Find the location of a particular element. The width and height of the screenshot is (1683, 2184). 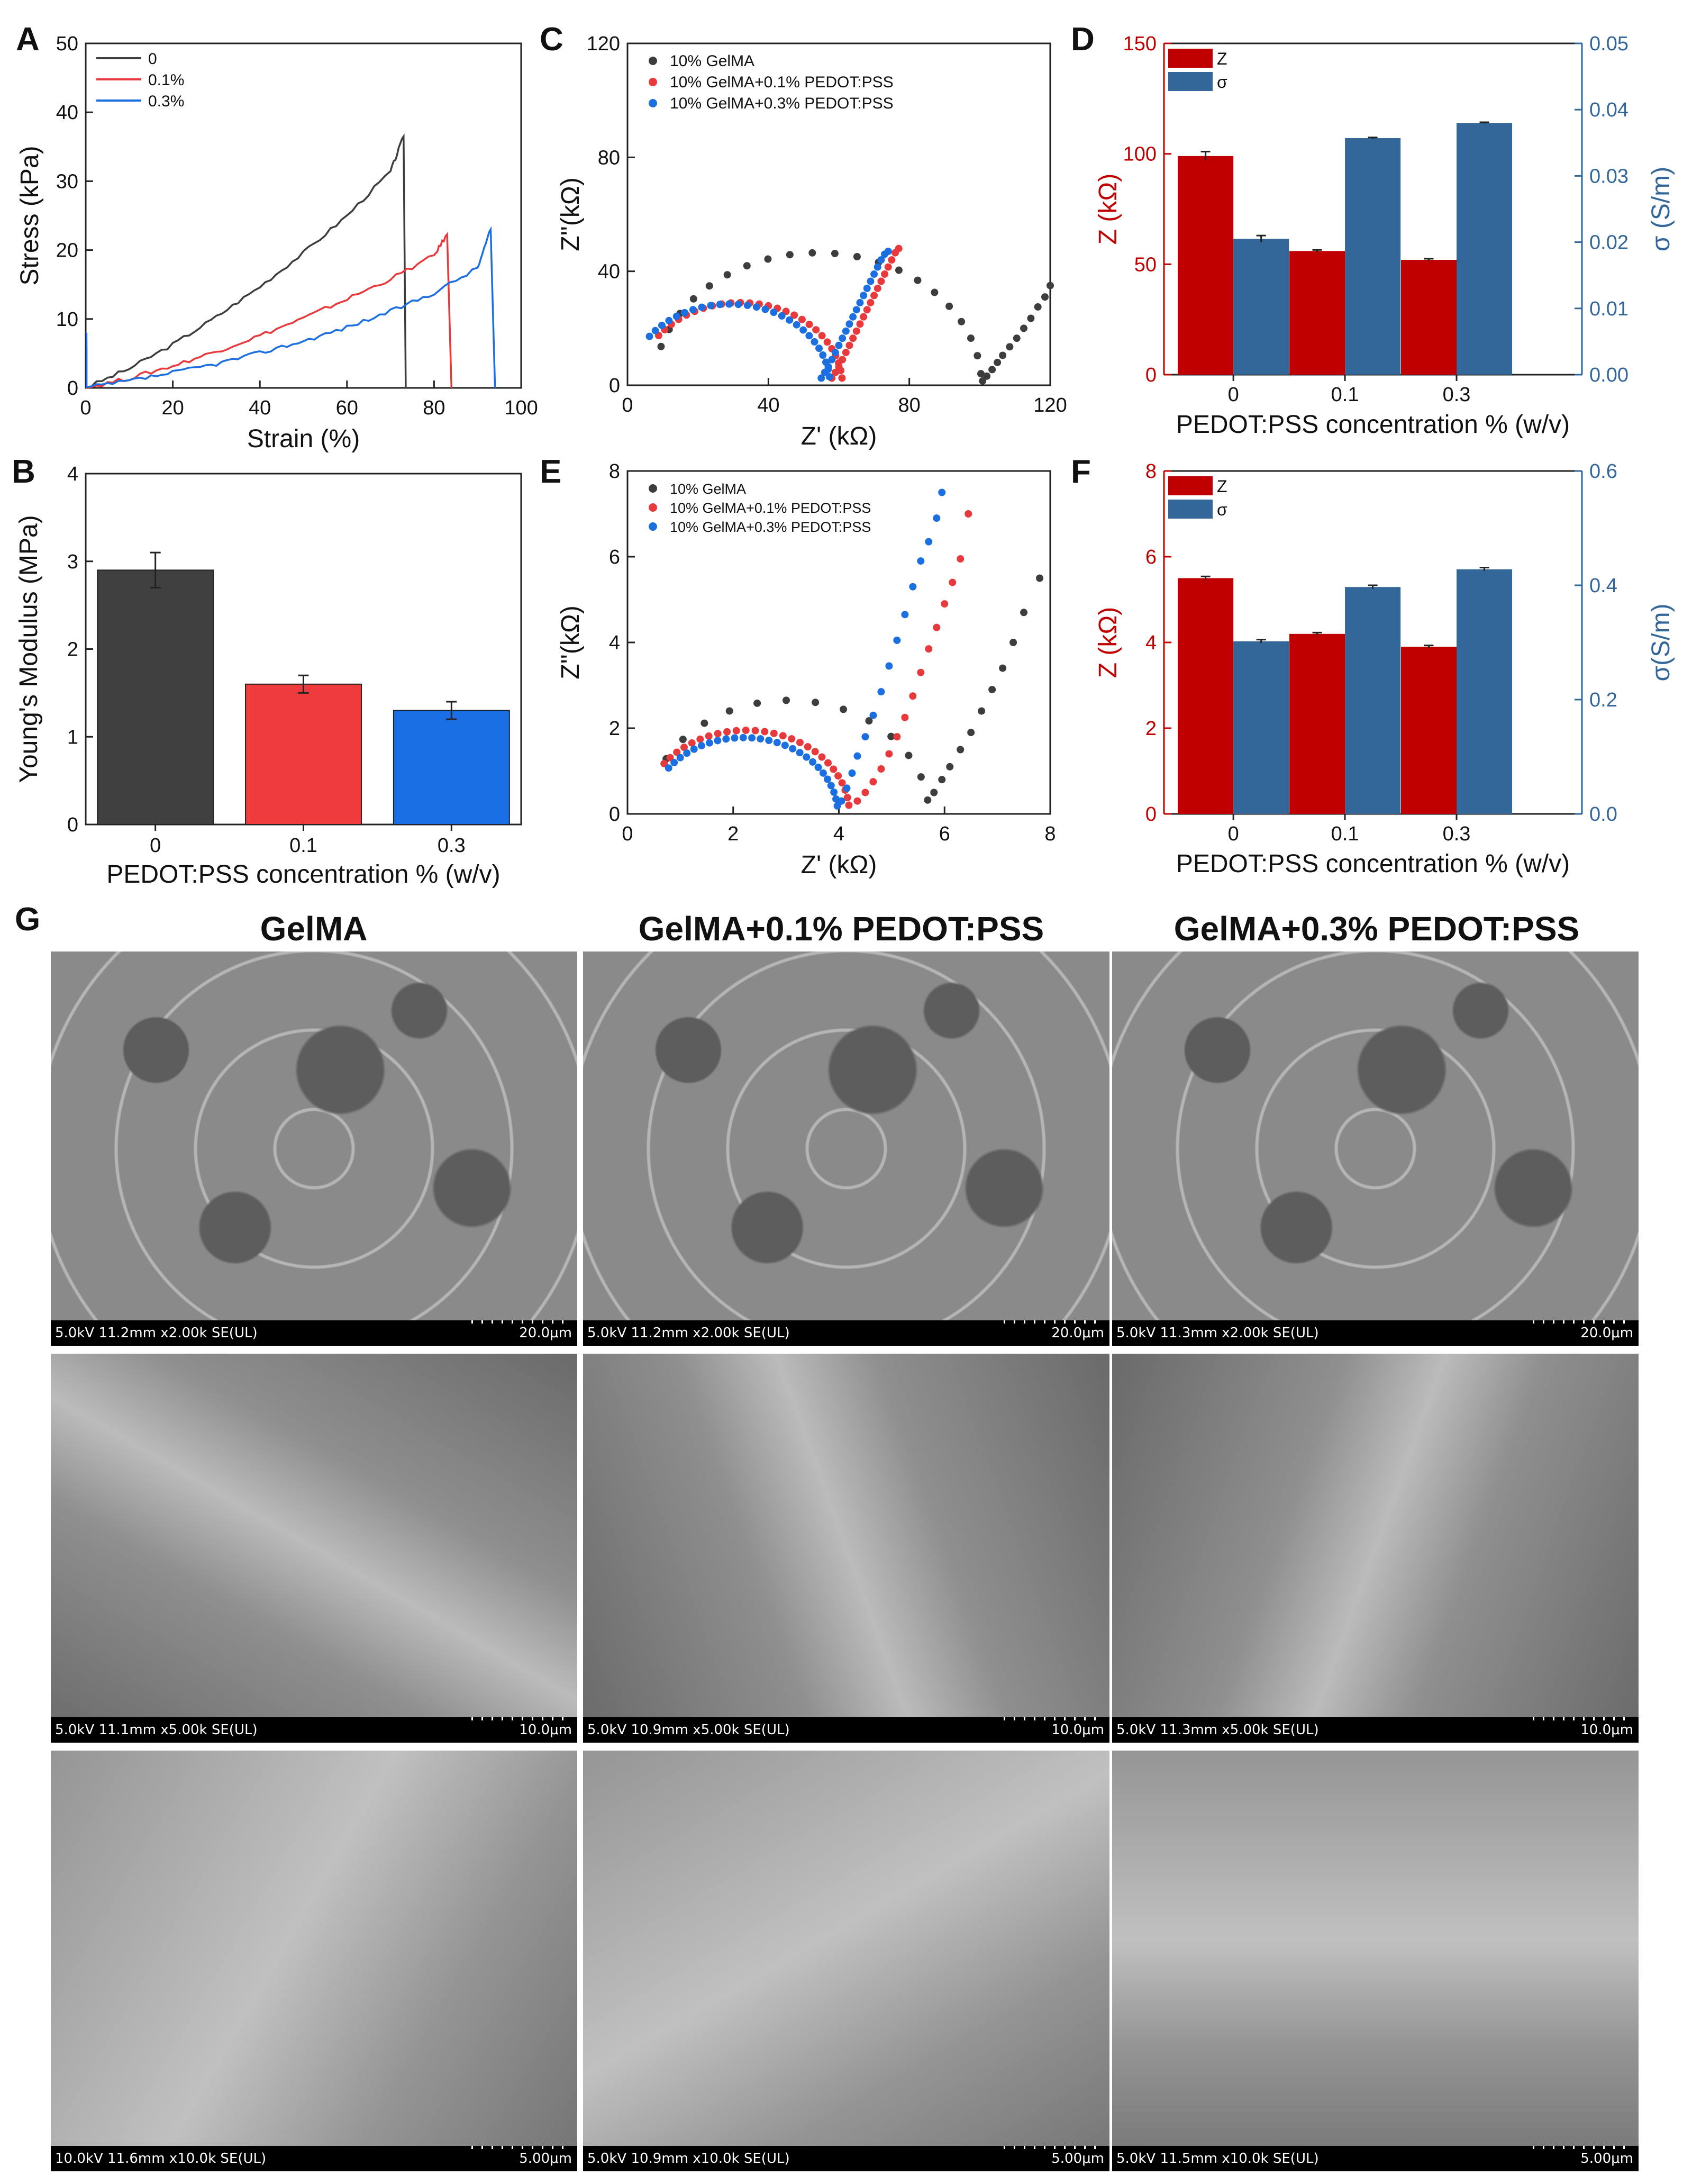

sem-column-title: GelMA+0.3% PEDOT:PSS is located at coordinates (1376, 929).